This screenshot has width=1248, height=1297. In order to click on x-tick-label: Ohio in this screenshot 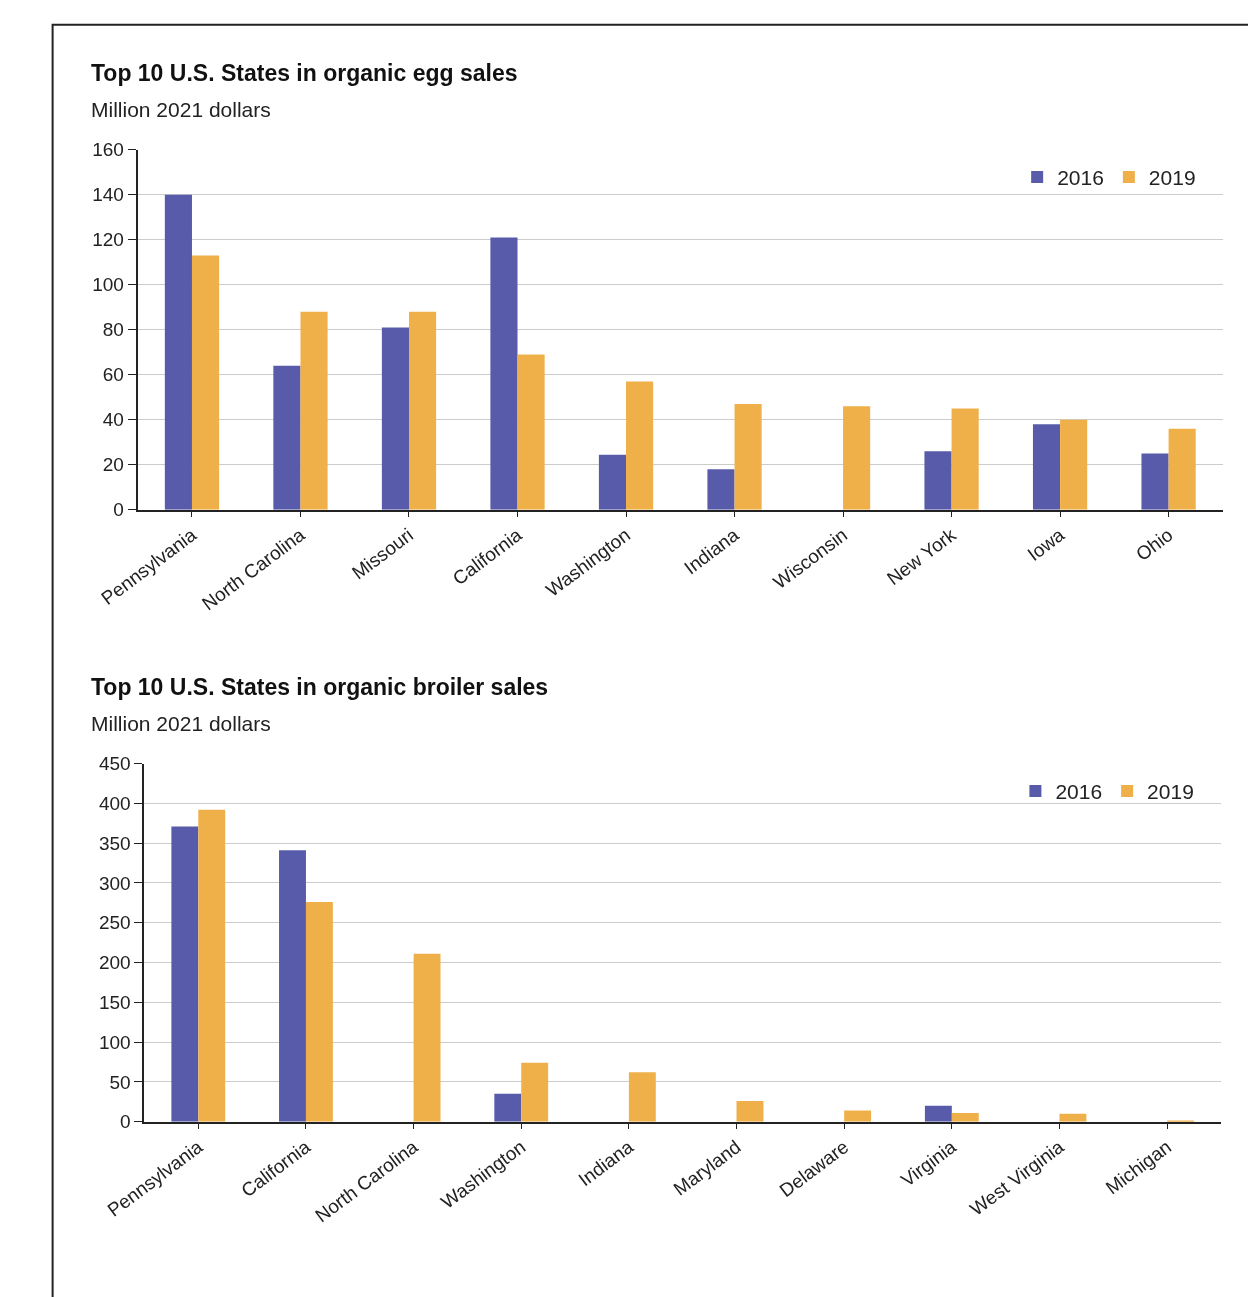, I will do `click(1154, 545)`.